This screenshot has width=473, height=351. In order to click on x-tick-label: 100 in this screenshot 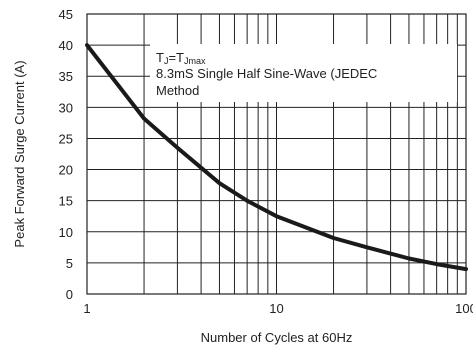, I will do `click(464, 308)`.